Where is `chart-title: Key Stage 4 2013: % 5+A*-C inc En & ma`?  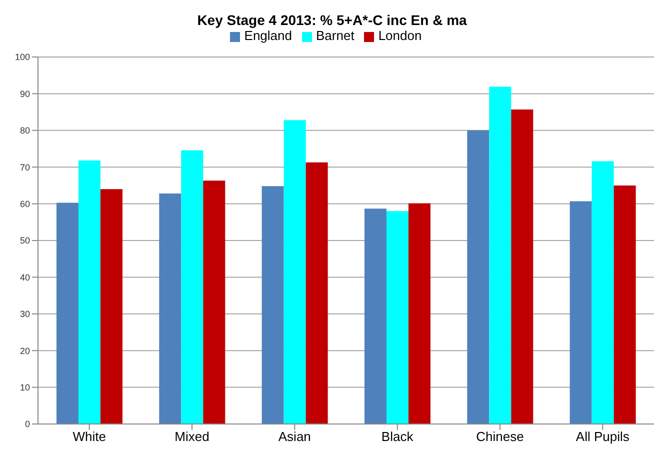 chart-title: Key Stage 4 2013: % 5+A*-C inc En & ma is located at coordinates (332, 20).